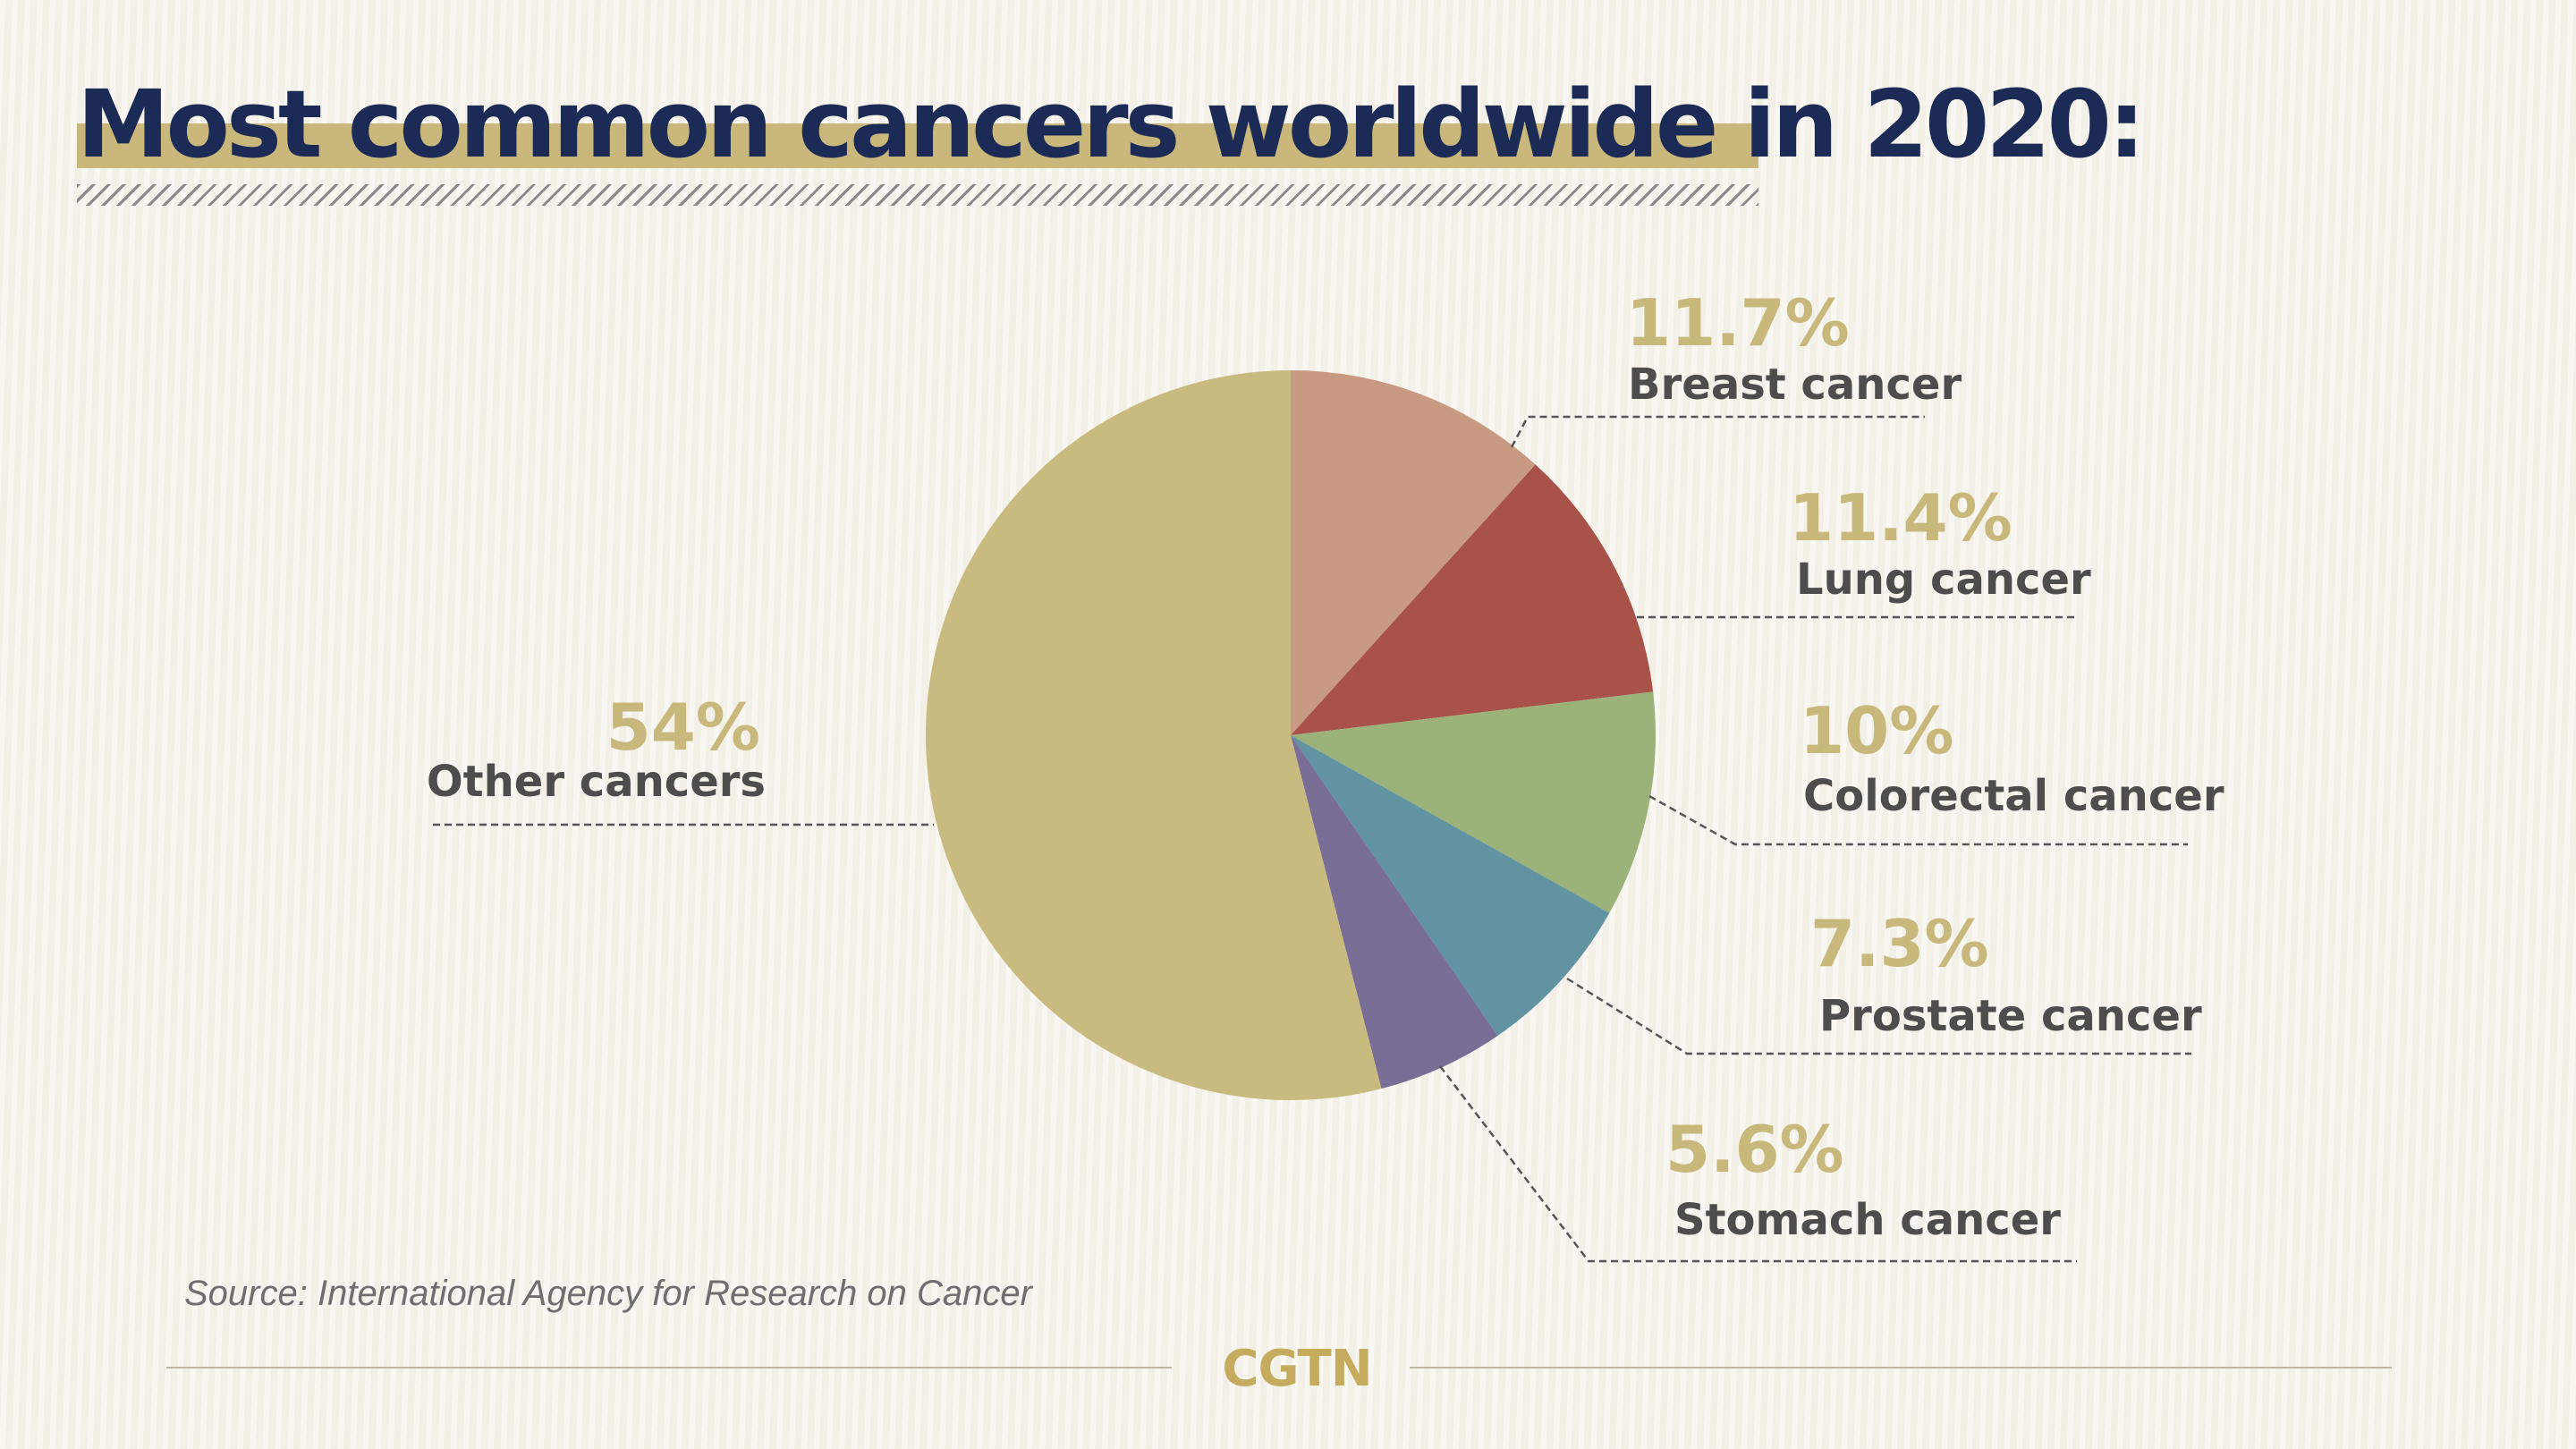 The image size is (2576, 1449). I want to click on leader-line-prostate, so click(1878, 1016).